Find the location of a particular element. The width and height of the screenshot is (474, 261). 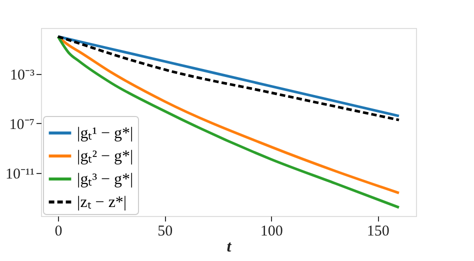

legend-label: |gₜ² − g*| is located at coordinates (105, 156).